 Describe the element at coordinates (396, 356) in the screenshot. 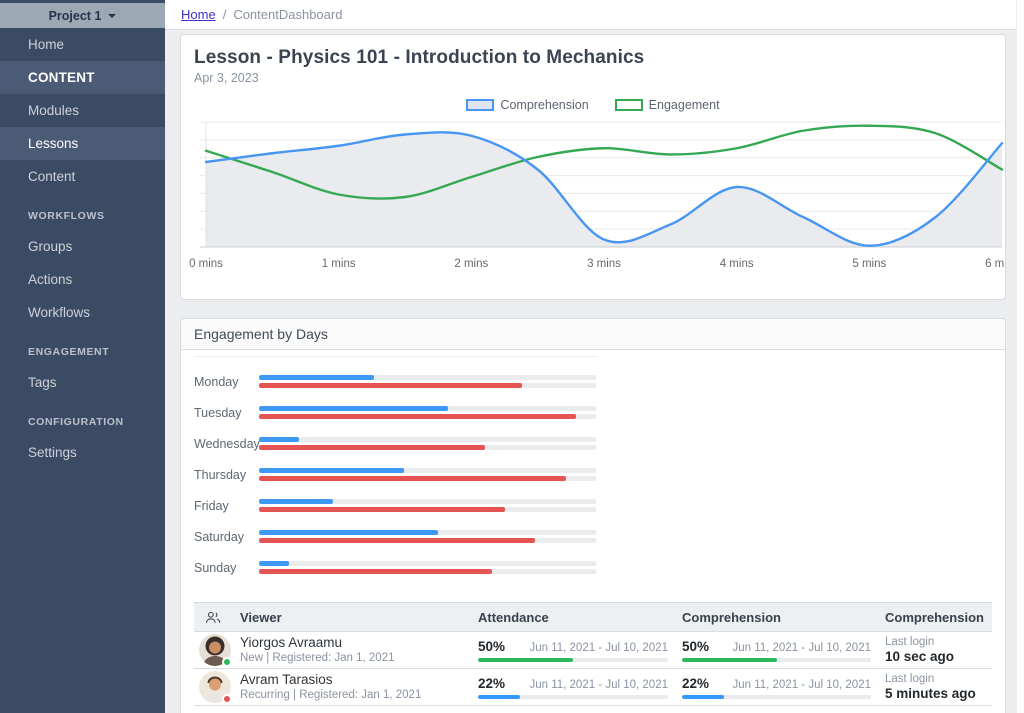

I see `divider` at that location.